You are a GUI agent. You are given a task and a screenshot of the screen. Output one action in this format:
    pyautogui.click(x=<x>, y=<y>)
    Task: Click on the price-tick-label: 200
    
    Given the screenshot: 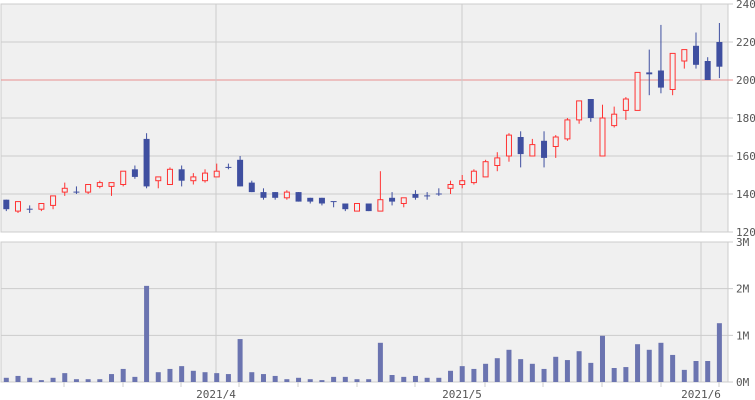 What is the action you would take?
    pyautogui.click(x=745, y=80)
    